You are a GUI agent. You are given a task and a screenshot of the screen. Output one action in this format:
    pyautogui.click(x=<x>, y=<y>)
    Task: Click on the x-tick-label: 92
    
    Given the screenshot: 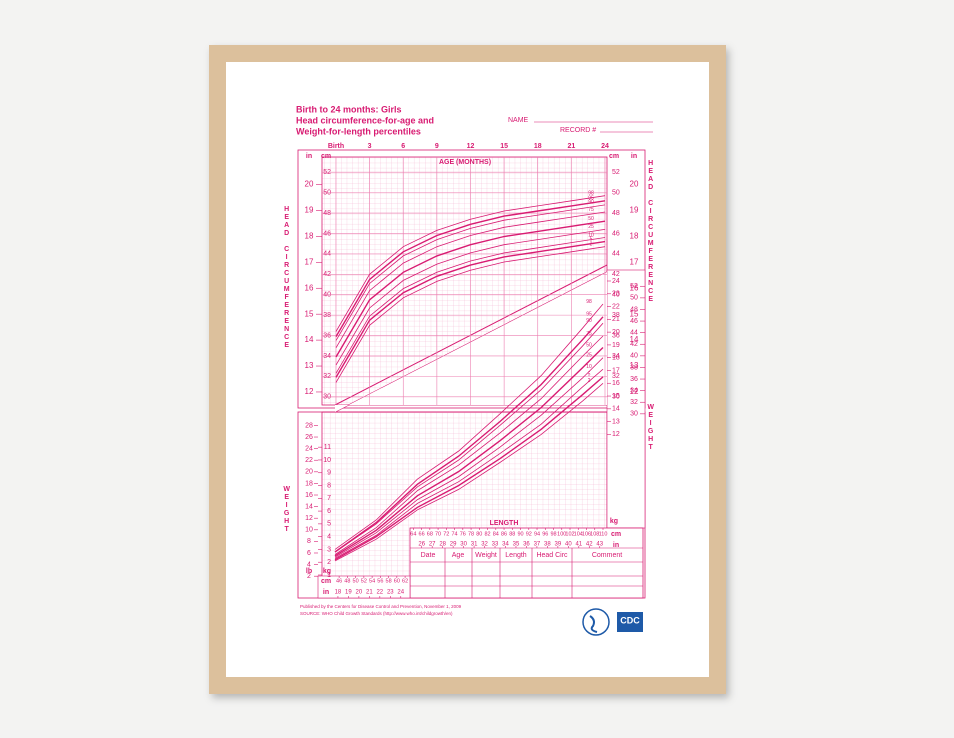 What is the action you would take?
    pyautogui.click(x=529, y=534)
    